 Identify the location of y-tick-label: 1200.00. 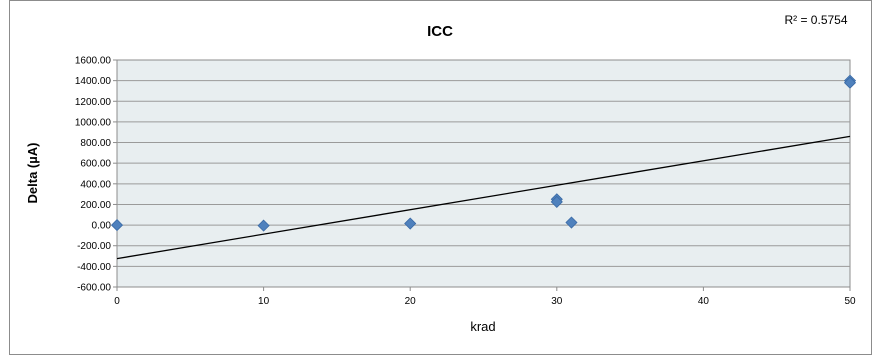
(93, 102).